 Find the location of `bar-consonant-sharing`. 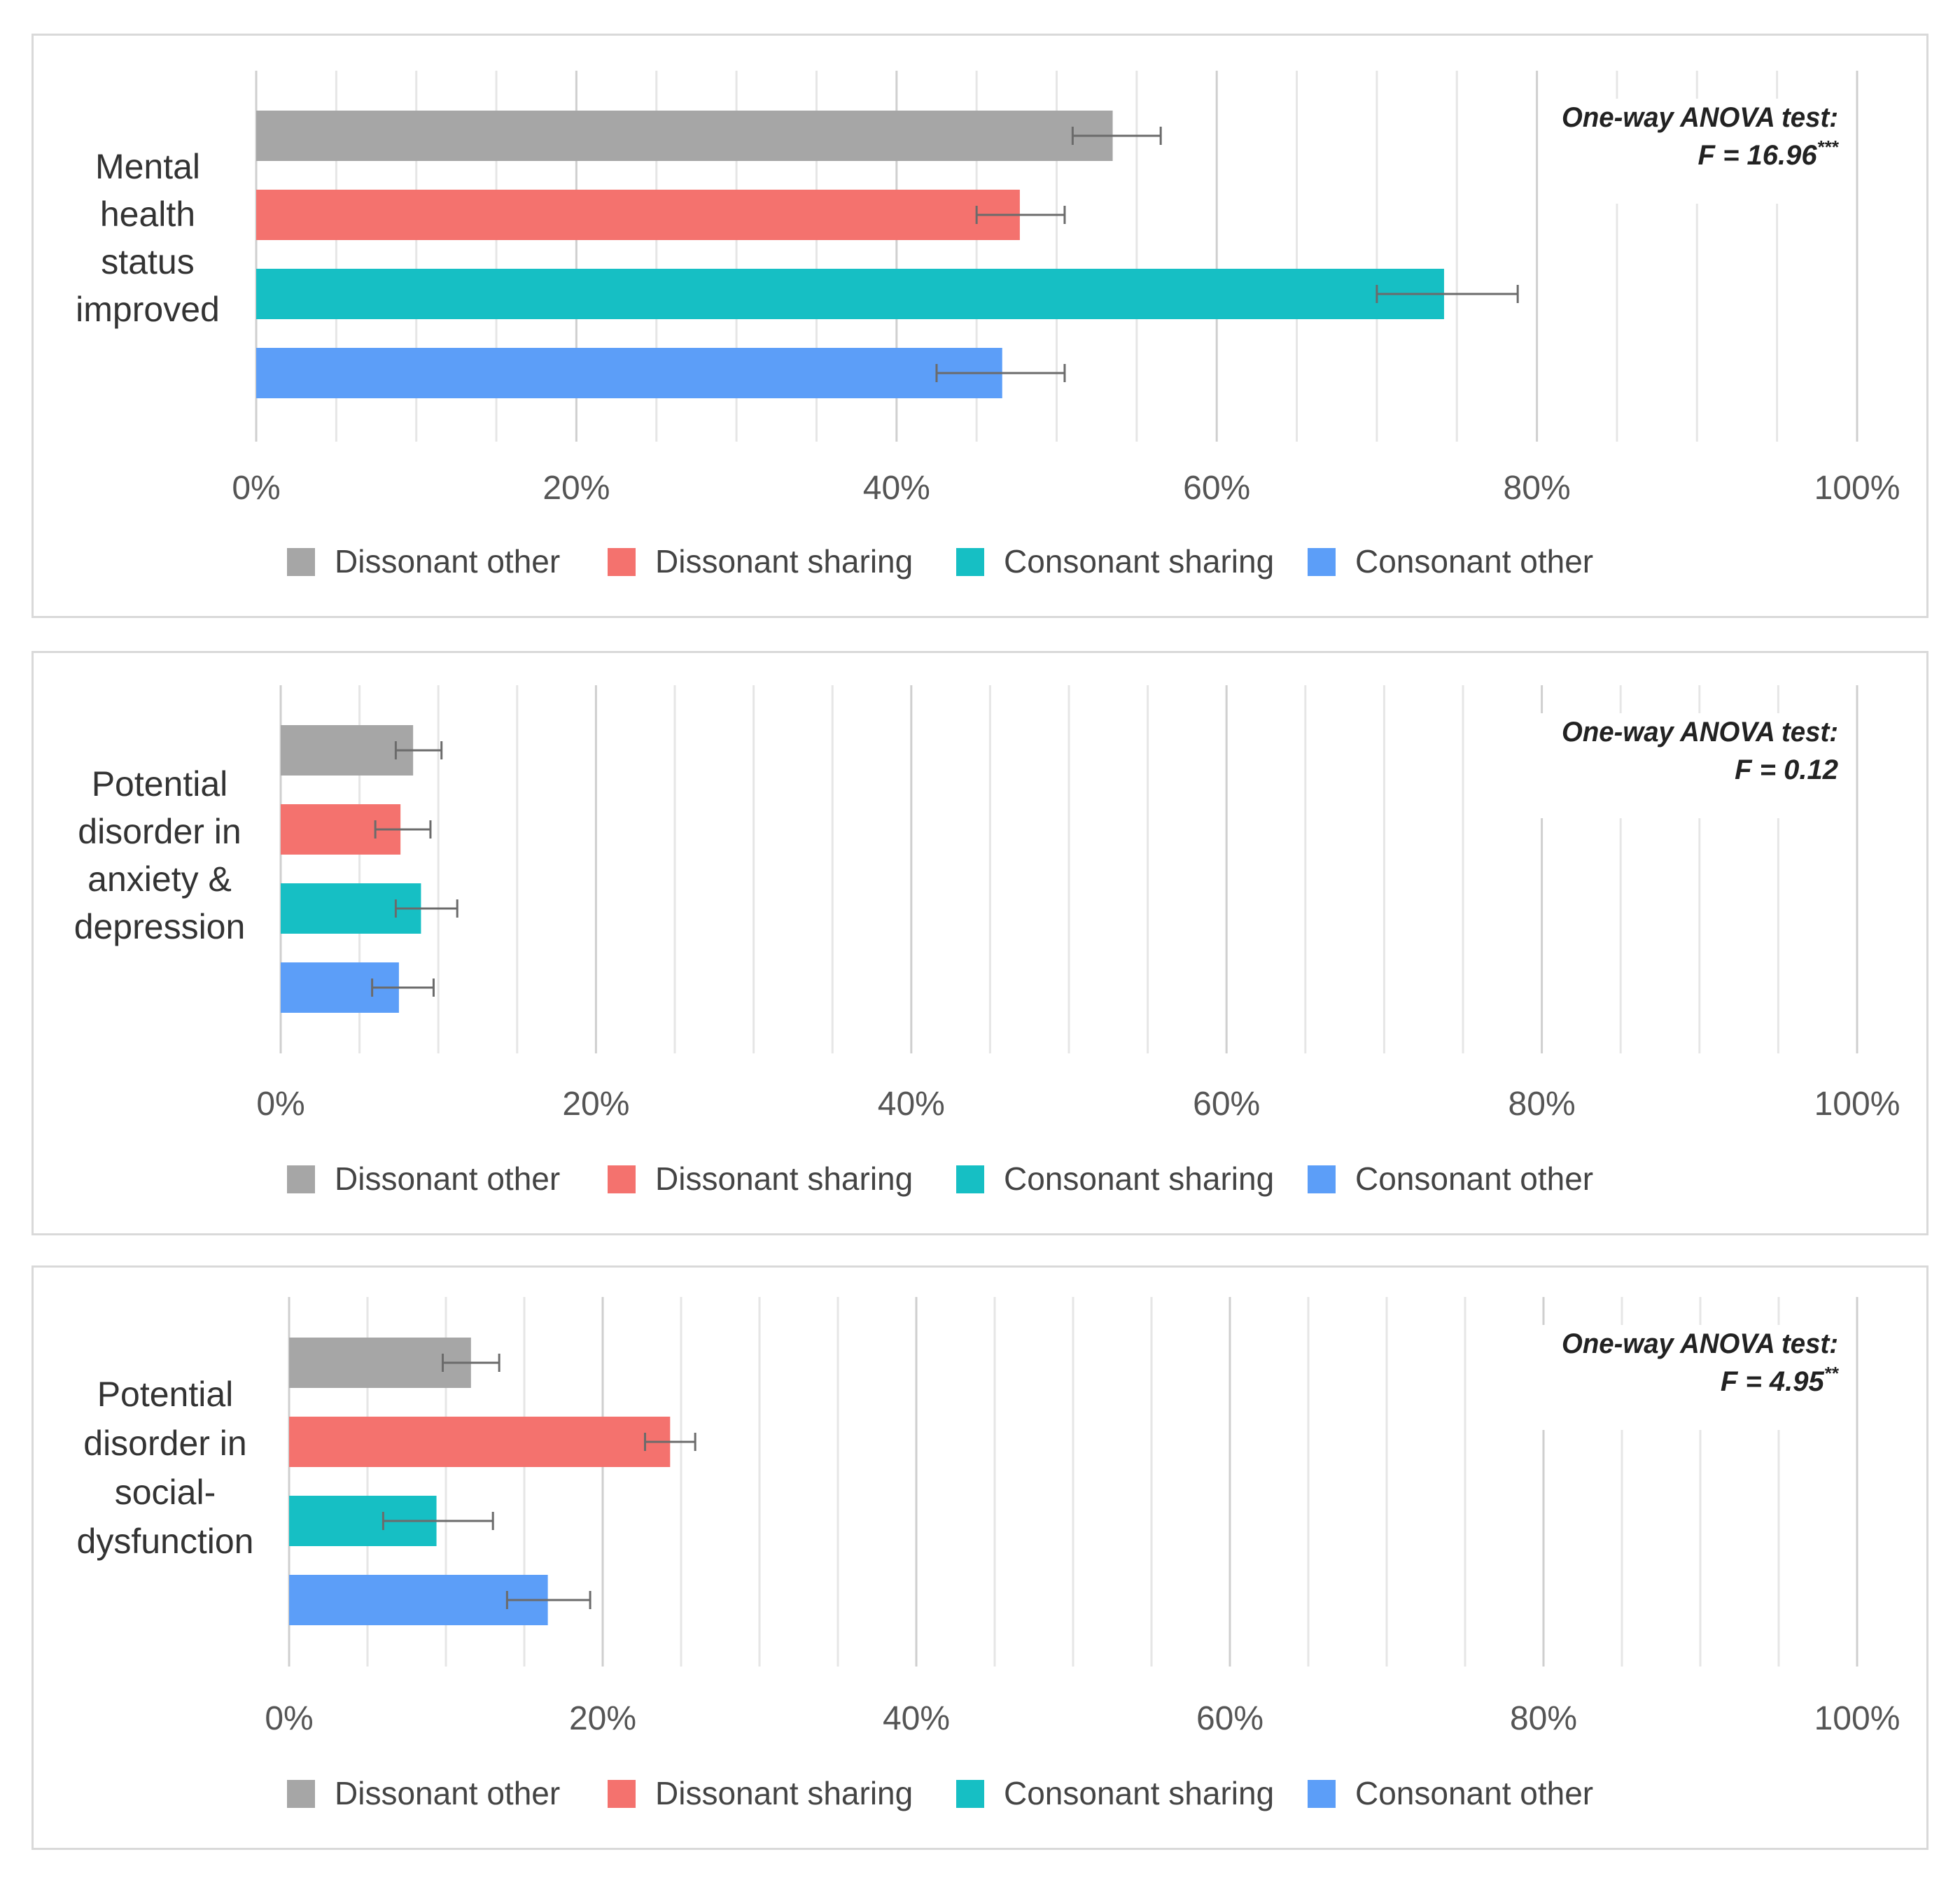

bar-consonant-sharing is located at coordinates (850, 294).